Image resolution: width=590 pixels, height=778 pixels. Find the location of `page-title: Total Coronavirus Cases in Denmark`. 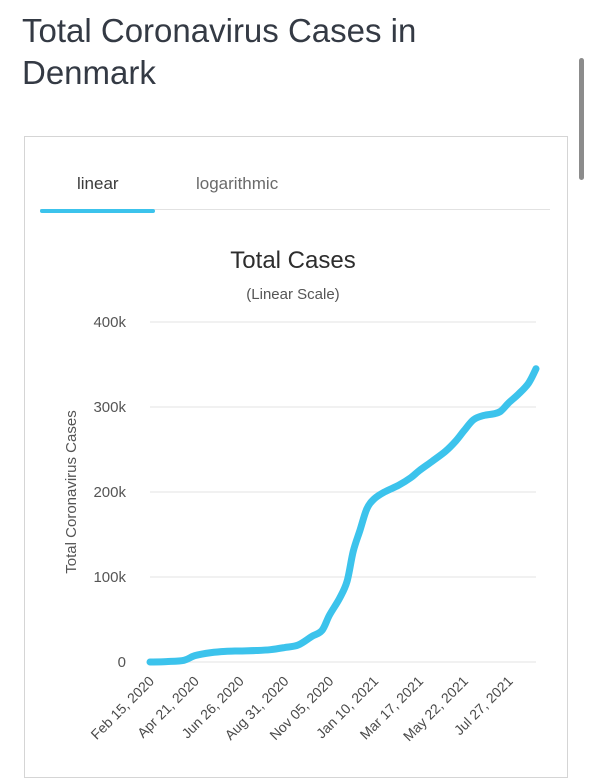

page-title: Total Coronavirus Cases in Denmark is located at coordinates (219, 51).